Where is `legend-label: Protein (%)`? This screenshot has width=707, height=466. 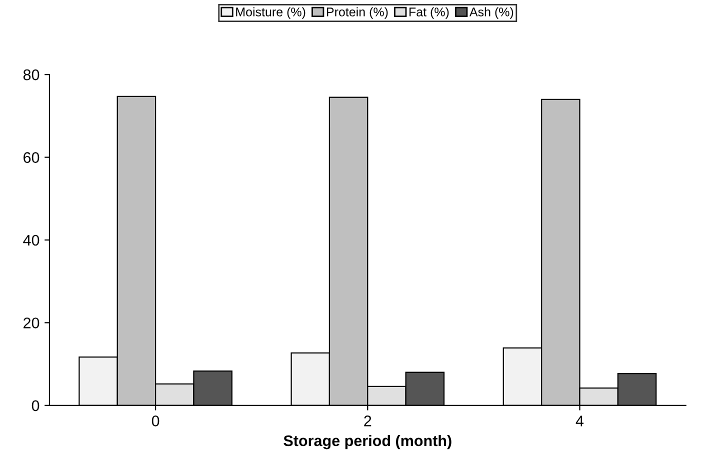 legend-label: Protein (%) is located at coordinates (357, 13).